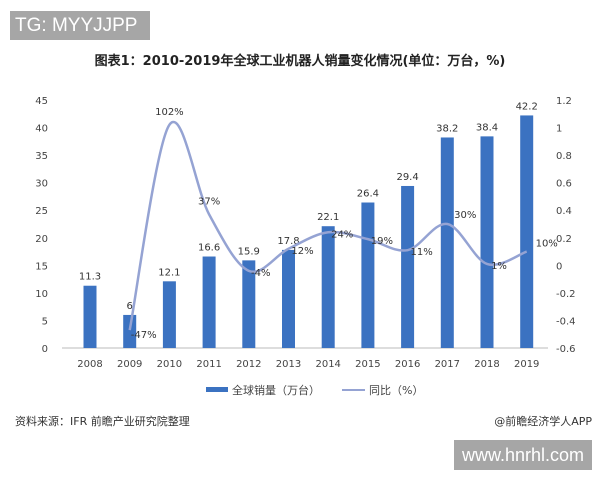 The width and height of the screenshot is (600, 480). I want to click on line-label: 10%, so click(547, 244).